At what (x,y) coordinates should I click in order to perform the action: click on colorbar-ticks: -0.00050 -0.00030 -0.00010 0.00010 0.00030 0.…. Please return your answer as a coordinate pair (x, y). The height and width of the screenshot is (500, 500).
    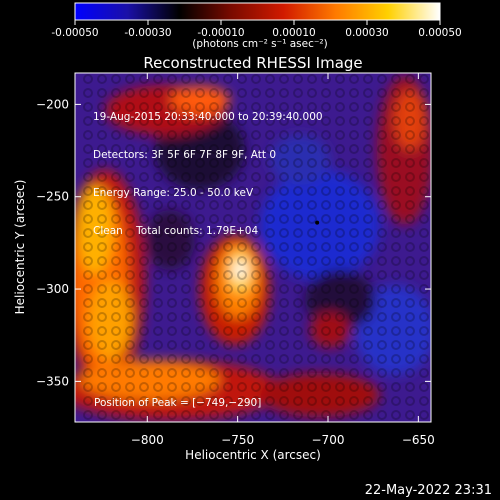
    Looking at the image, I should click on (256, 29).